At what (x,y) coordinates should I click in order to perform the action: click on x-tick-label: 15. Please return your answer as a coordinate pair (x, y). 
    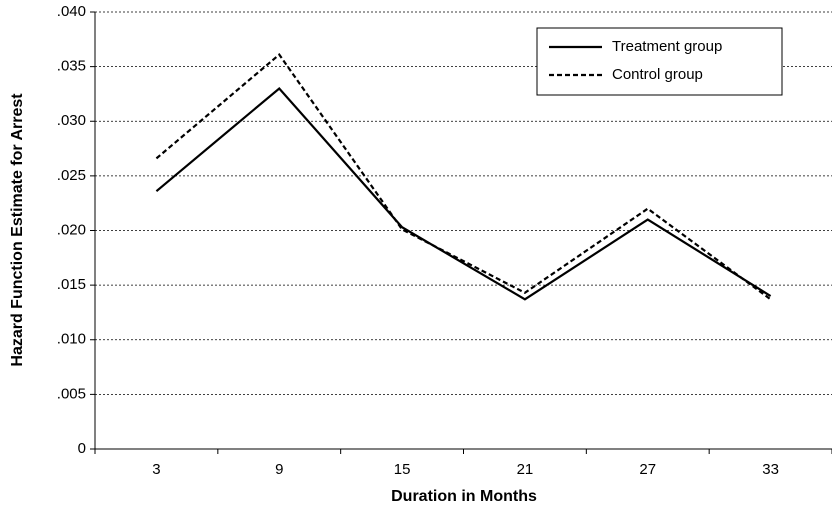
    Looking at the image, I should click on (402, 469).